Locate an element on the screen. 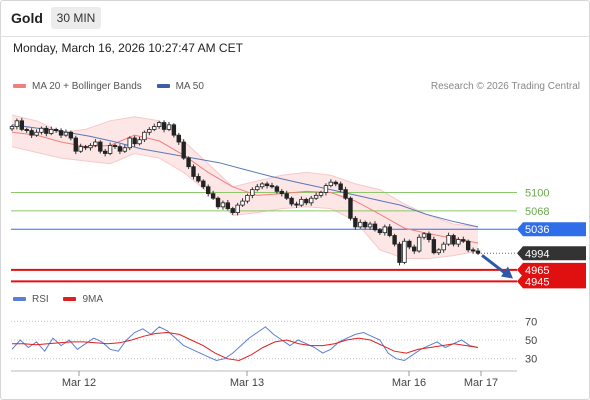 This screenshot has width=590, height=400. timeframe-button: 30 MIN is located at coordinates (76, 18).